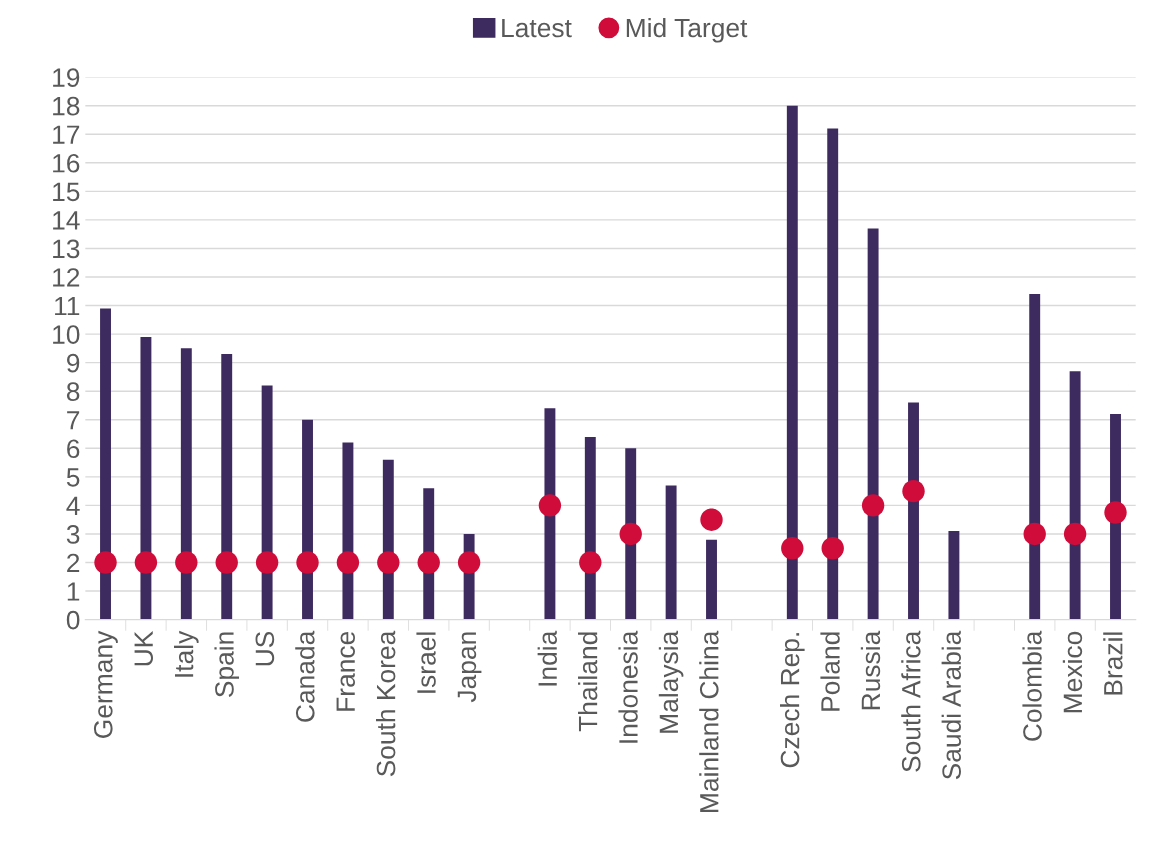 The width and height of the screenshot is (1153, 857). I want to click on y-tick-label: 14, so click(66, 220).